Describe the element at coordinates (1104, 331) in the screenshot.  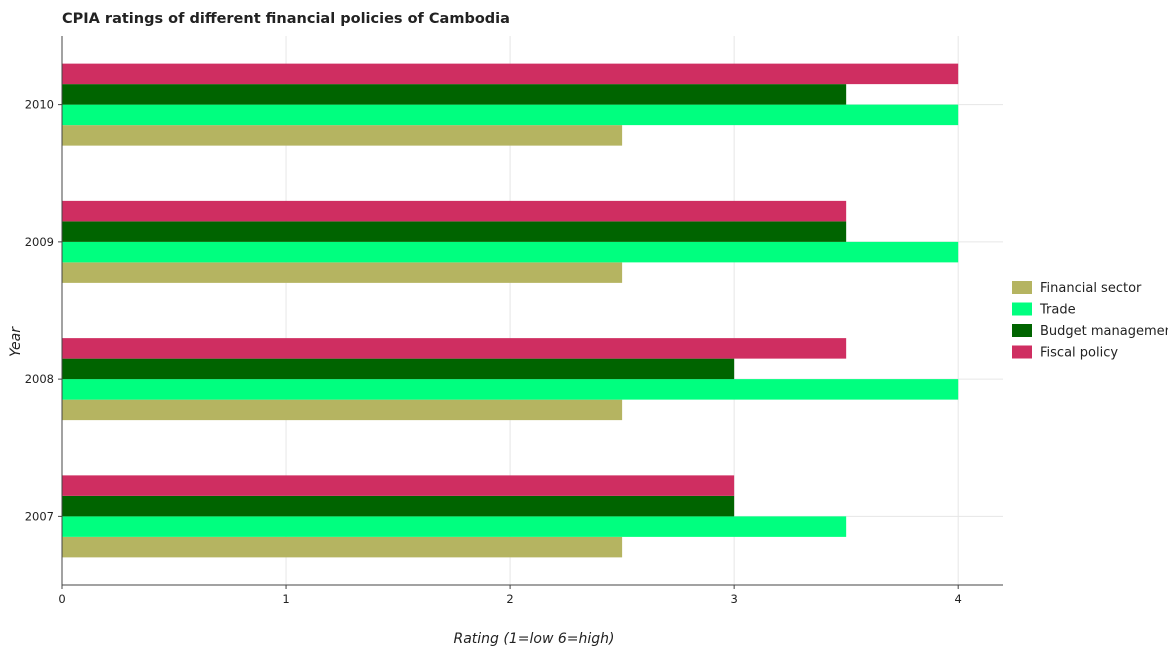
I see `legend-label: Budget management` at that location.